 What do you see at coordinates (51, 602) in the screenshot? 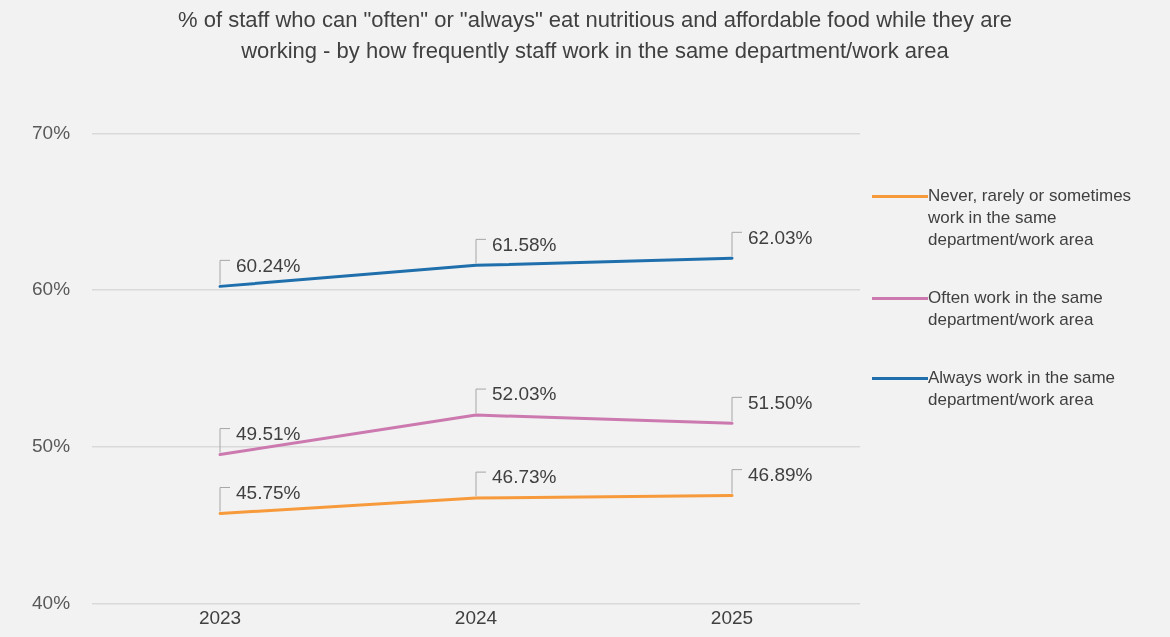
I see `y-tick-label: 40%` at bounding box center [51, 602].